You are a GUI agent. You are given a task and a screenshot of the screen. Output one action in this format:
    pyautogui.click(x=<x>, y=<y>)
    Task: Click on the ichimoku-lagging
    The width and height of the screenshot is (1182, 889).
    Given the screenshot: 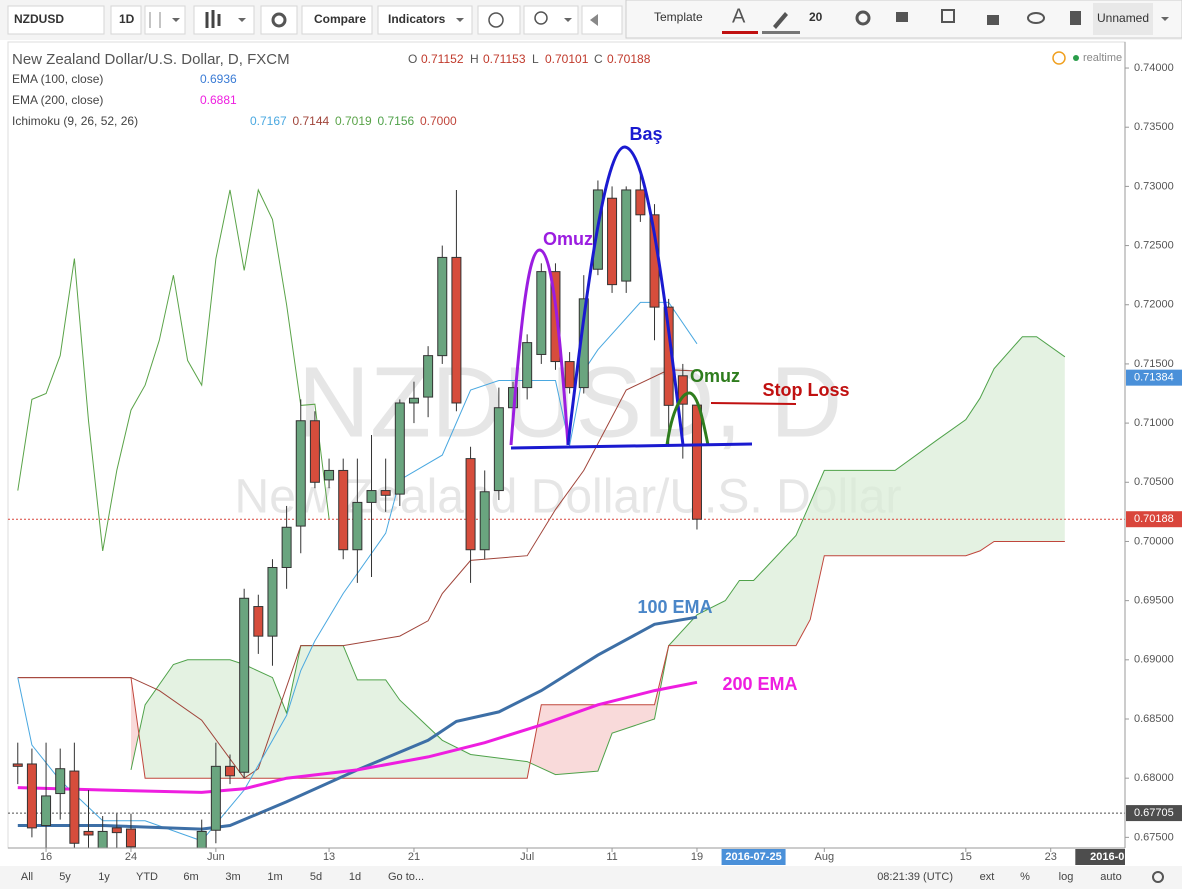 What is the action you would take?
    pyautogui.click(x=173, y=369)
    